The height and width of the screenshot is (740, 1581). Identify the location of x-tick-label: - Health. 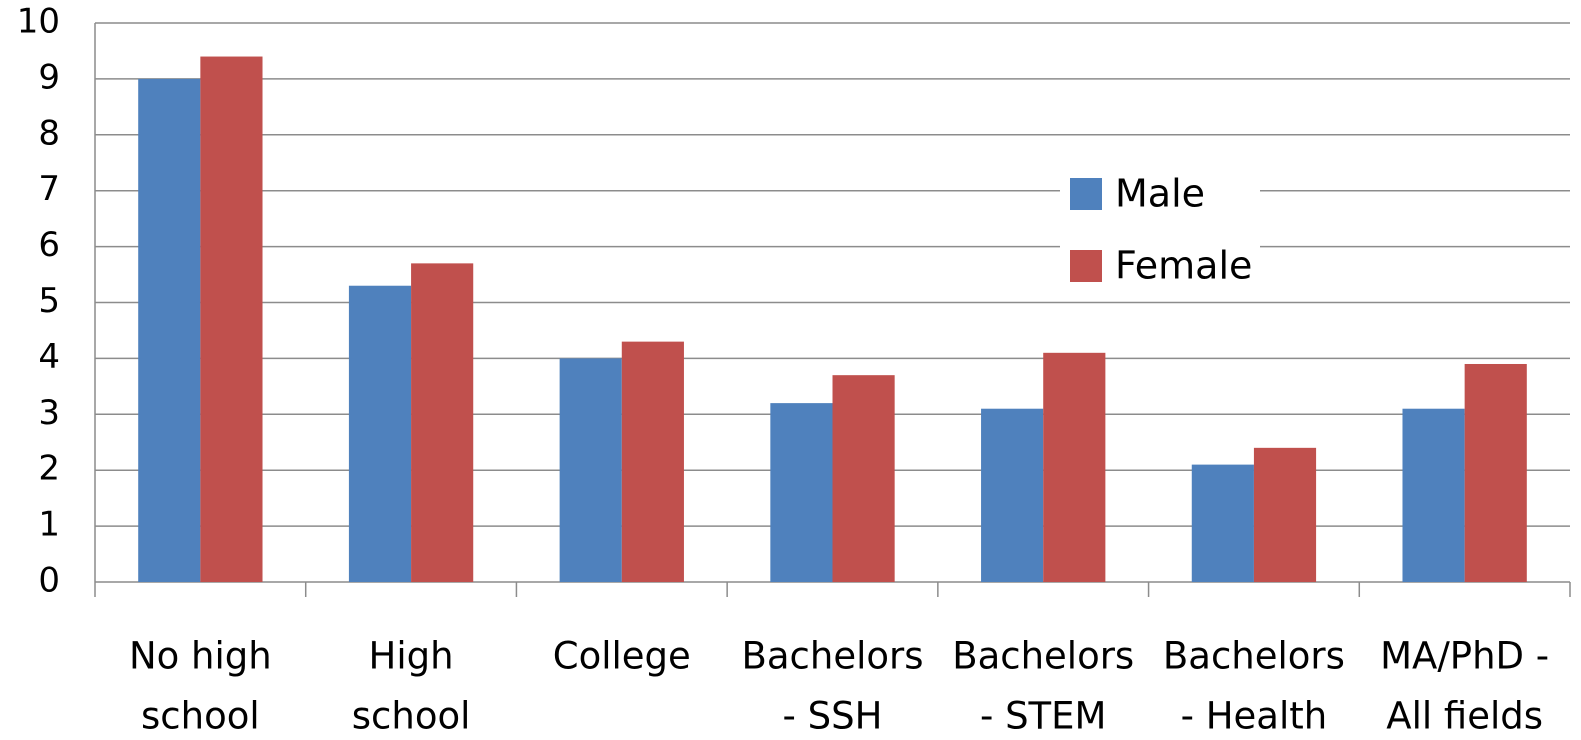
(1254, 716).